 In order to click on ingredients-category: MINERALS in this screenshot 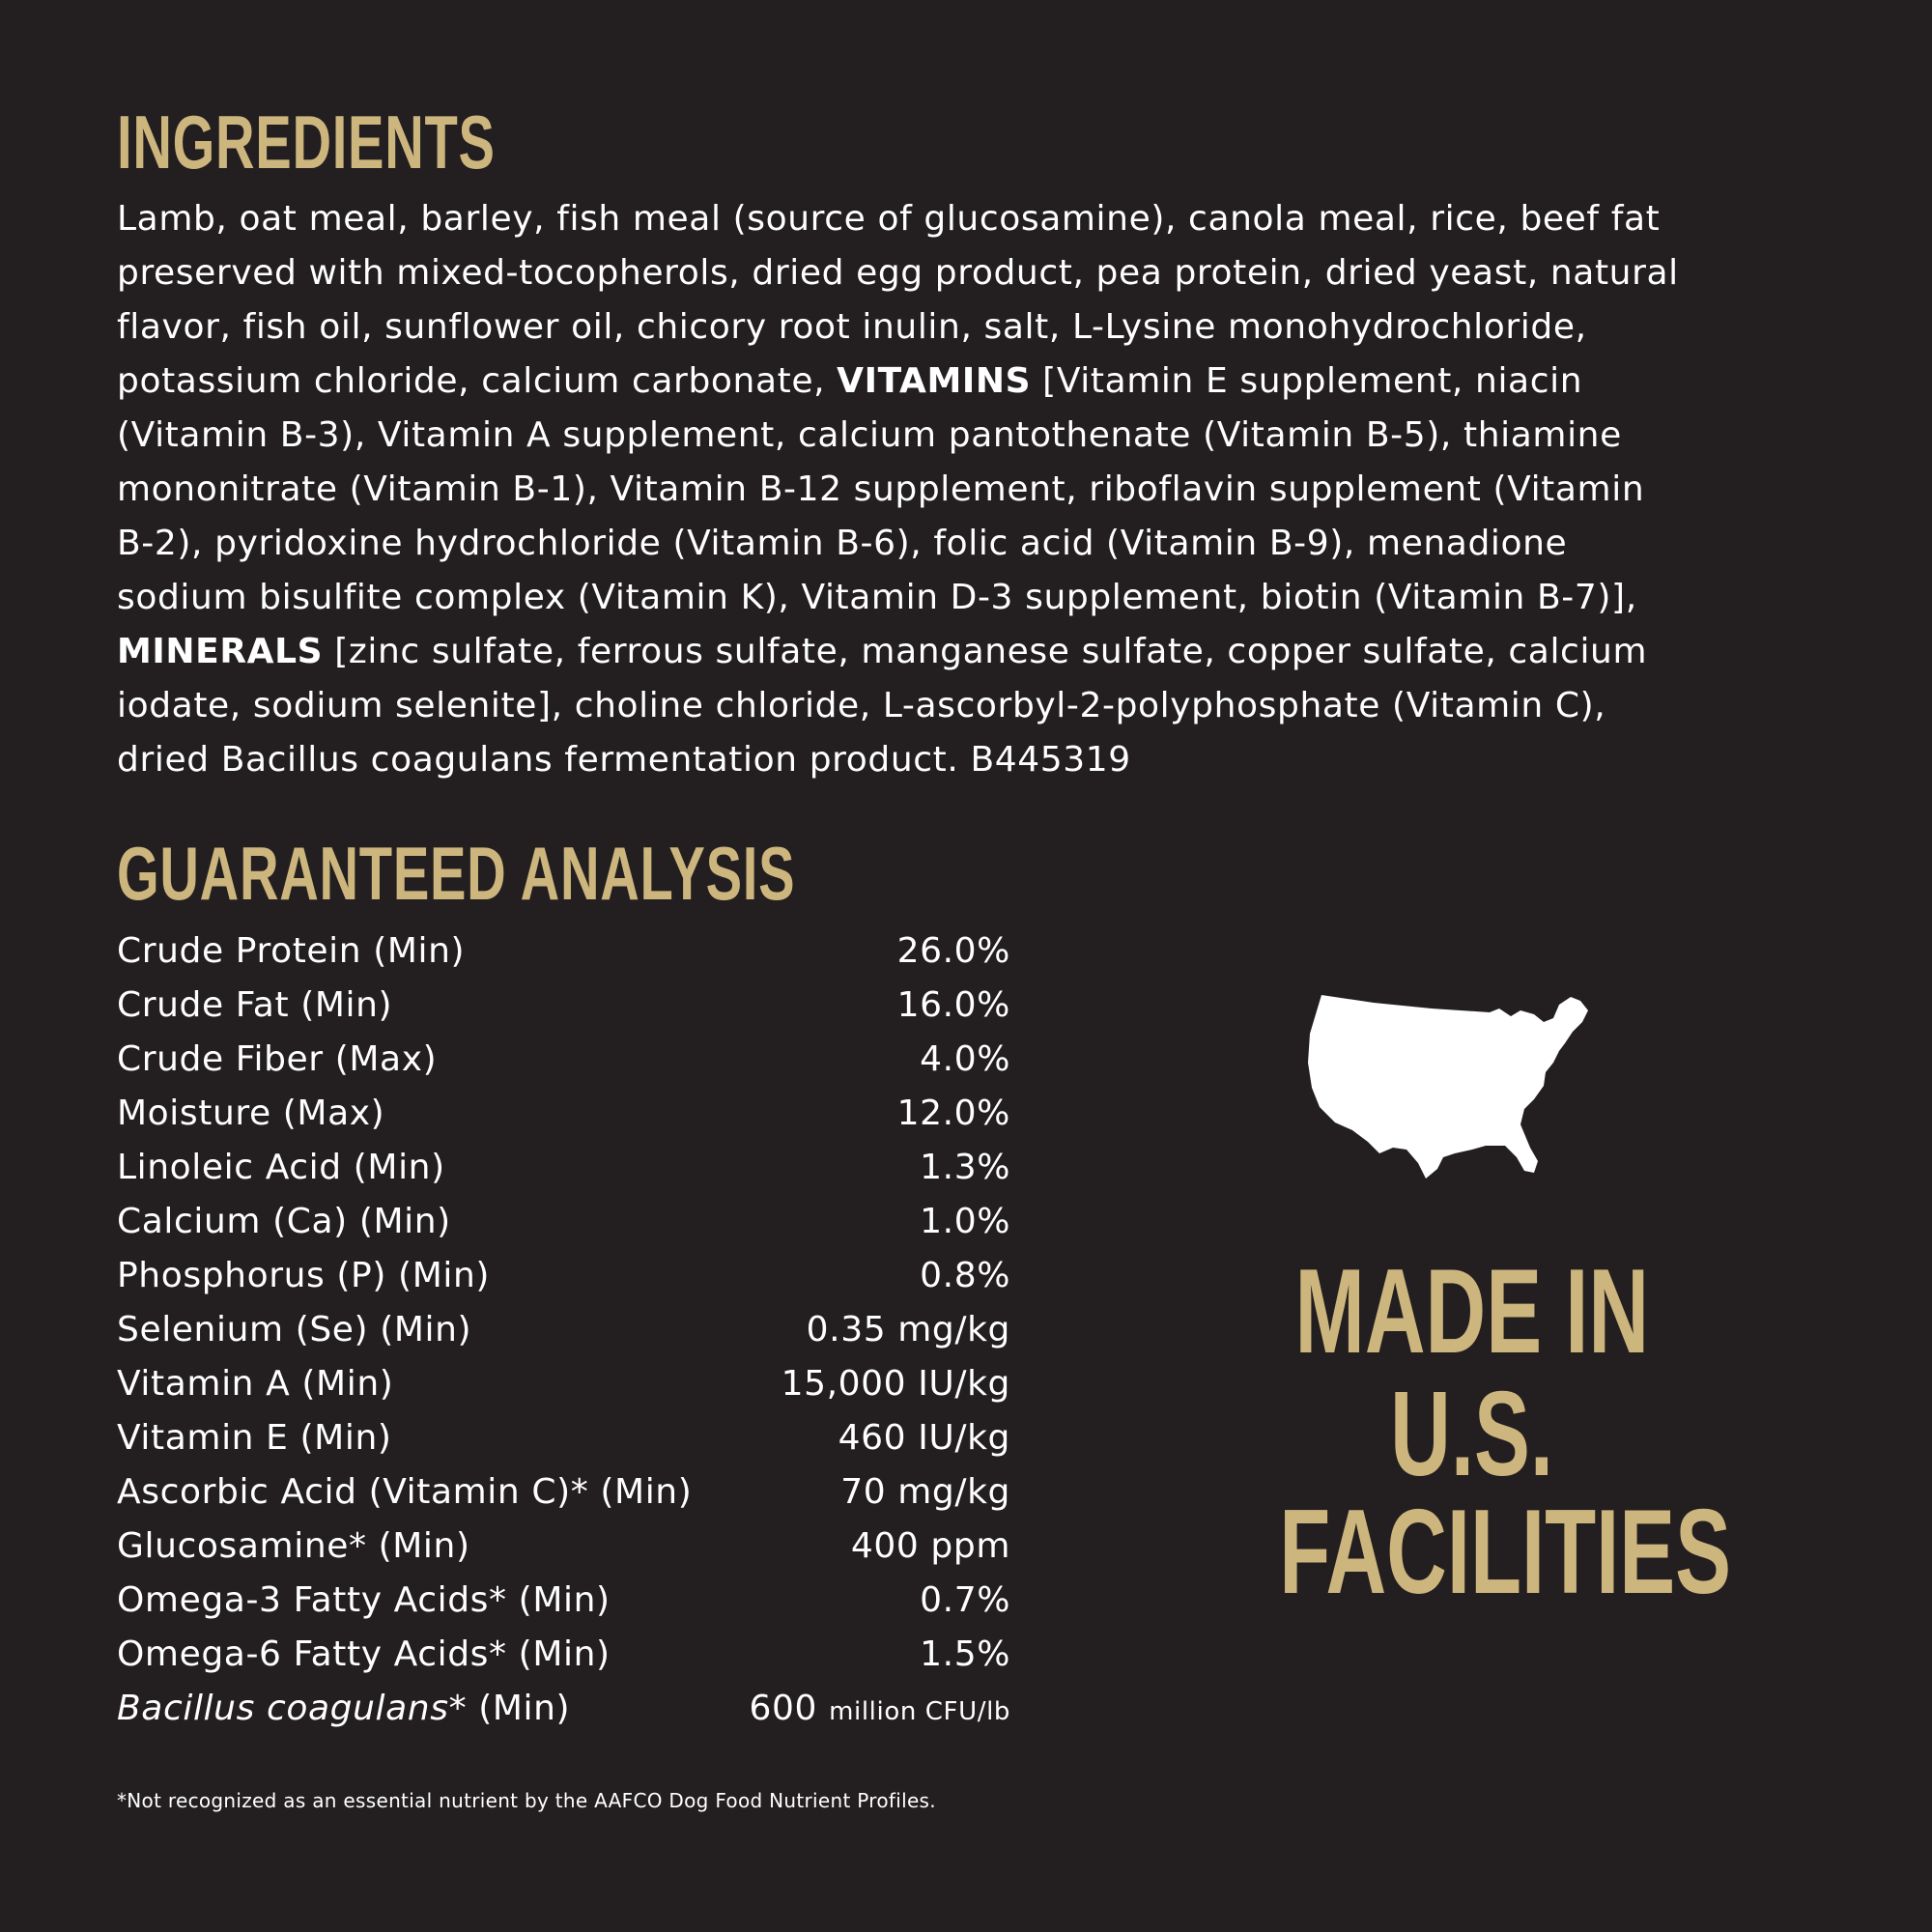, I will do `click(220, 651)`.